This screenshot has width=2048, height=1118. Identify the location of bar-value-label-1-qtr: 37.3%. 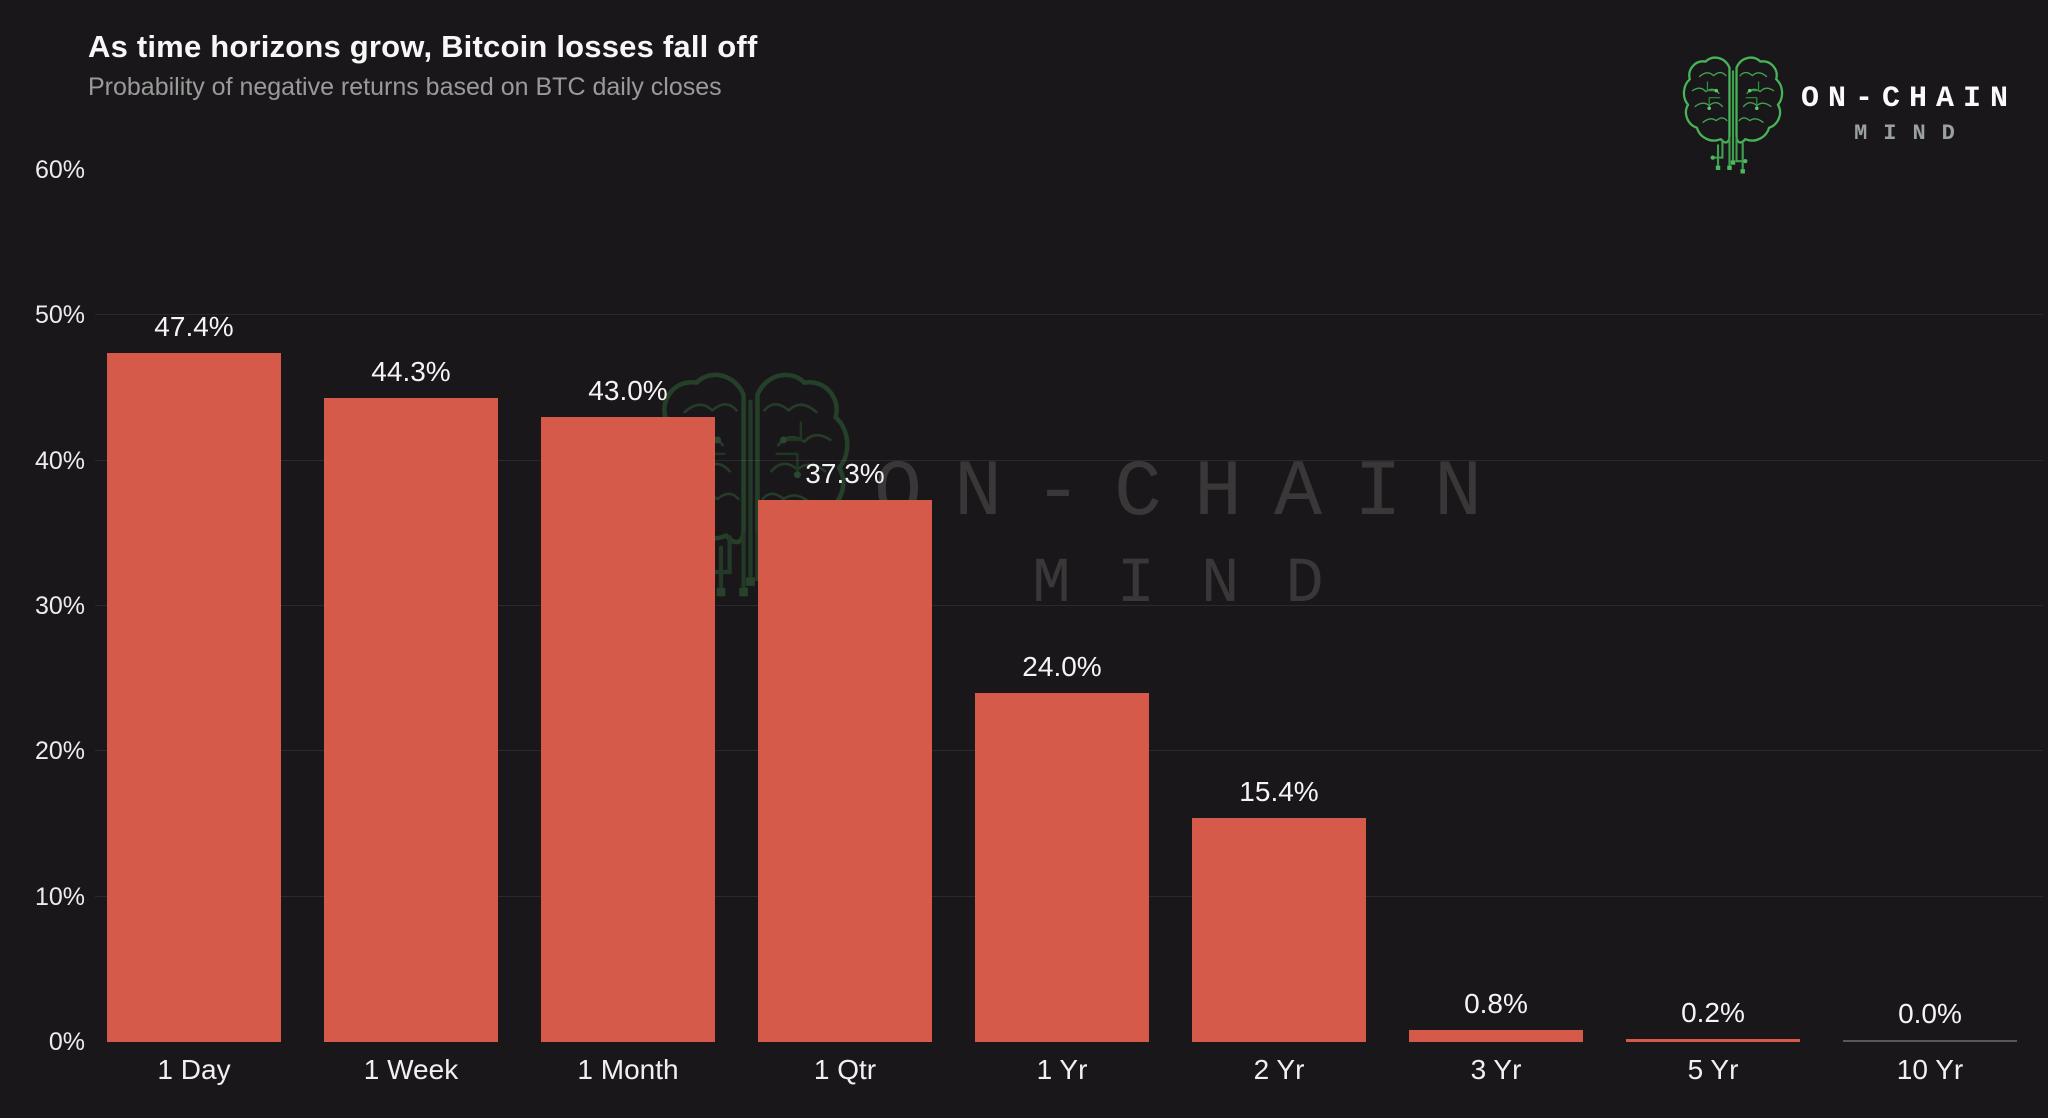
(845, 473).